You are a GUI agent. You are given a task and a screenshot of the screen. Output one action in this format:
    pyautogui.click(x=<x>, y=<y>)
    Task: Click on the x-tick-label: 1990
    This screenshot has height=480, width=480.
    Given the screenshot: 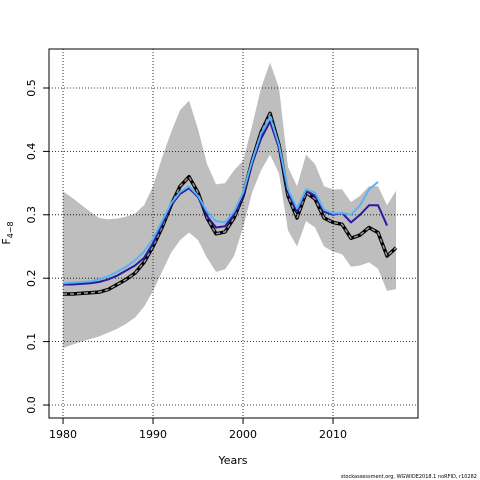 What is the action you would take?
    pyautogui.click(x=153, y=434)
    